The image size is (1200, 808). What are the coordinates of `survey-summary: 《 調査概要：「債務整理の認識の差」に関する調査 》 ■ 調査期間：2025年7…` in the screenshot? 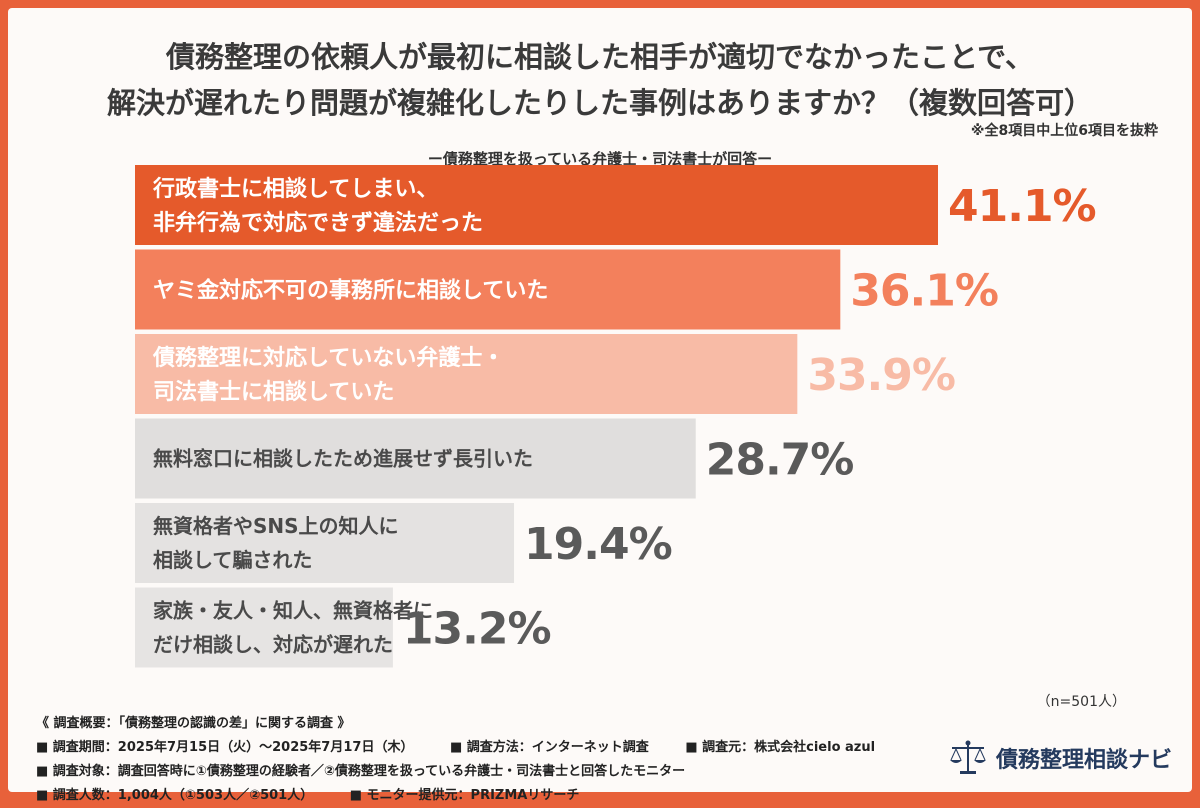 It's located at (471, 760).